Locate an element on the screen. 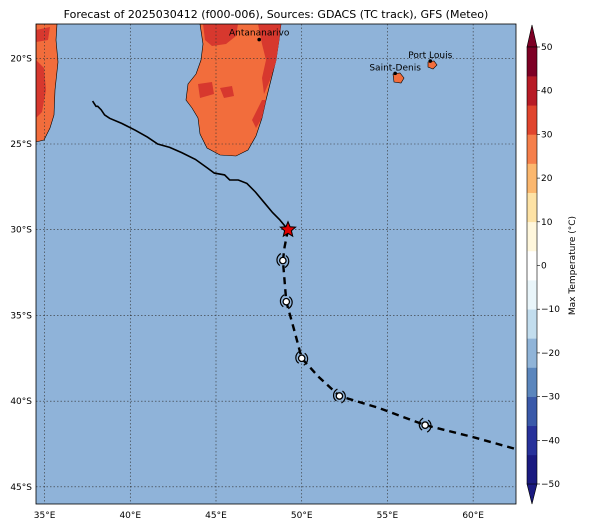 The height and width of the screenshot is (528, 591). colorbar-tick-label: −20 is located at coordinates (550, 354).